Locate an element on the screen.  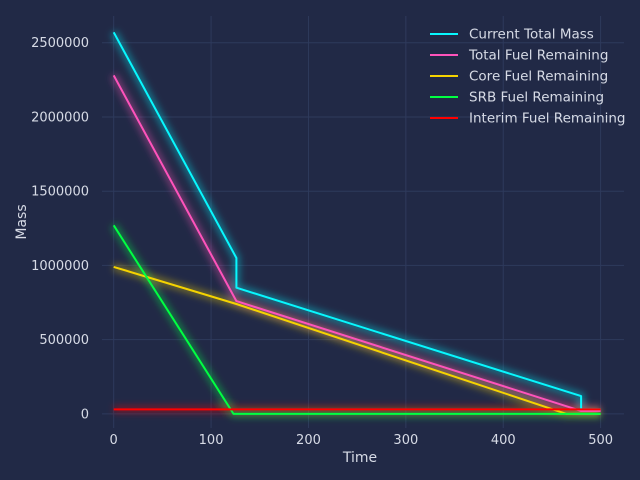
legend-item-current-total-mass: Current Total Mass is located at coordinates (512, 35).